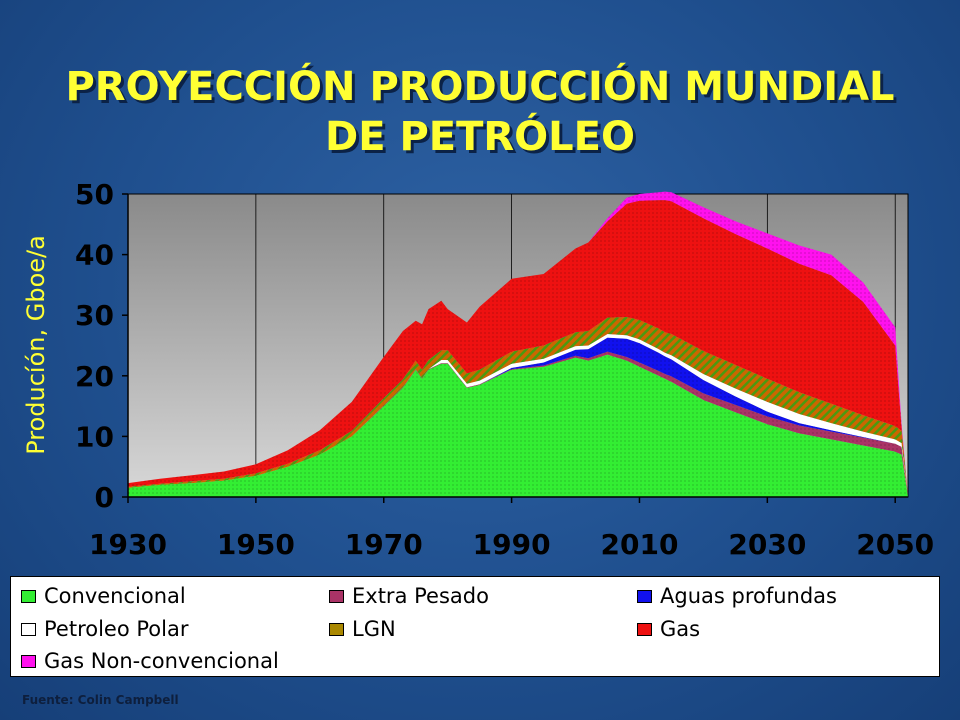 This screenshot has height=720, width=960. I want to click on legend-swatch-extra-pesado, so click(336, 596).